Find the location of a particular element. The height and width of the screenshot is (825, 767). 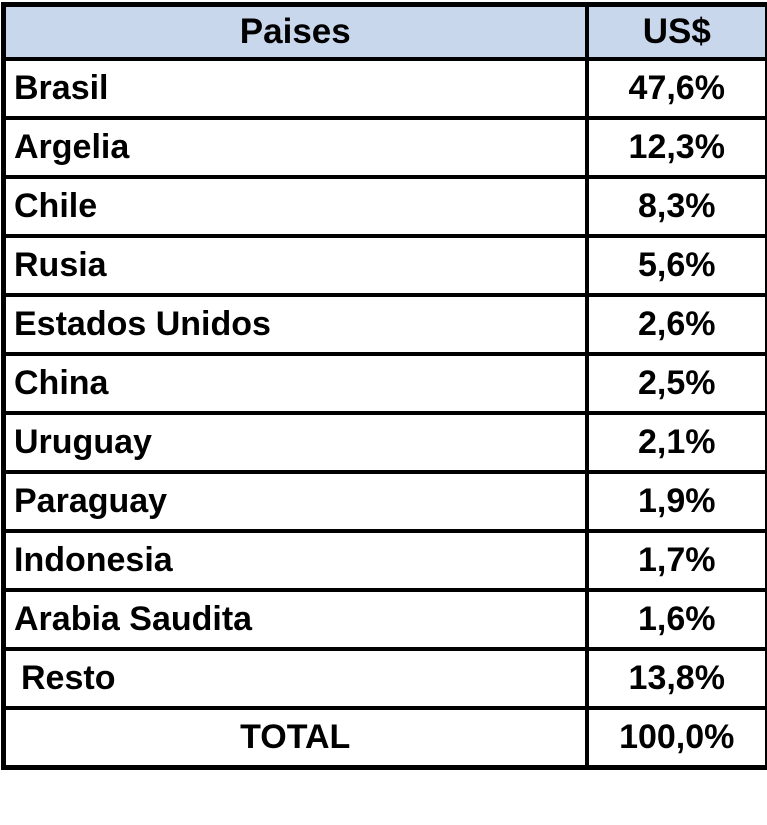

country-cell: Estados Unidos is located at coordinates (295, 324).